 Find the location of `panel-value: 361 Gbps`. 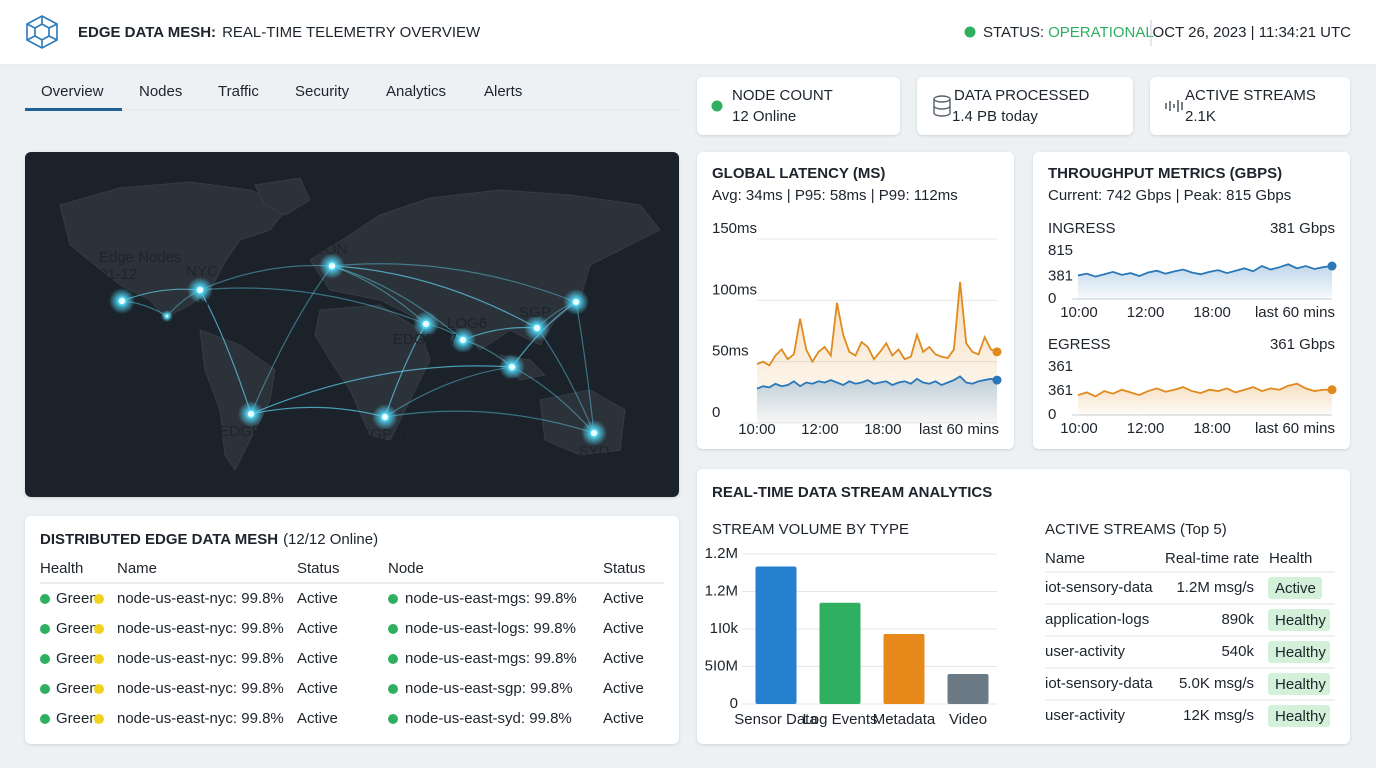

panel-value: 361 Gbps is located at coordinates (1302, 344).